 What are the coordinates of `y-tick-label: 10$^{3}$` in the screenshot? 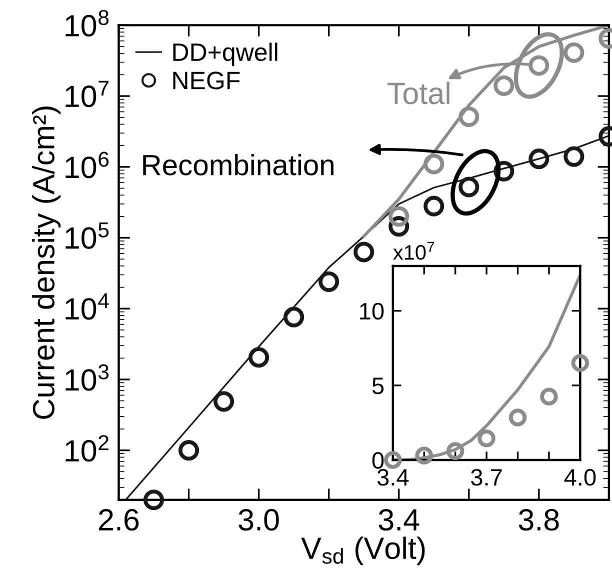 It's located at (87, 377).